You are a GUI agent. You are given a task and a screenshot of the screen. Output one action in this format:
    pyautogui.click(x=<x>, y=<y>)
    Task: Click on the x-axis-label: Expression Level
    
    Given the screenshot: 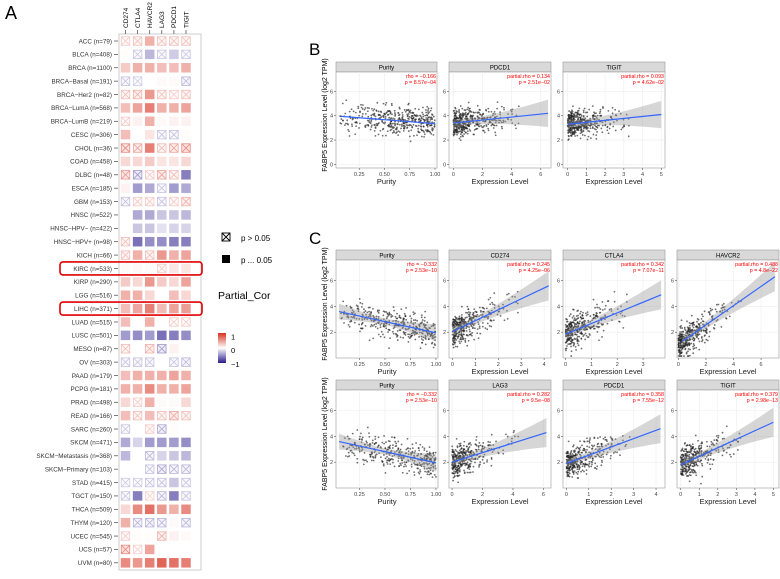 What is the action you would take?
    pyautogui.click(x=613, y=371)
    